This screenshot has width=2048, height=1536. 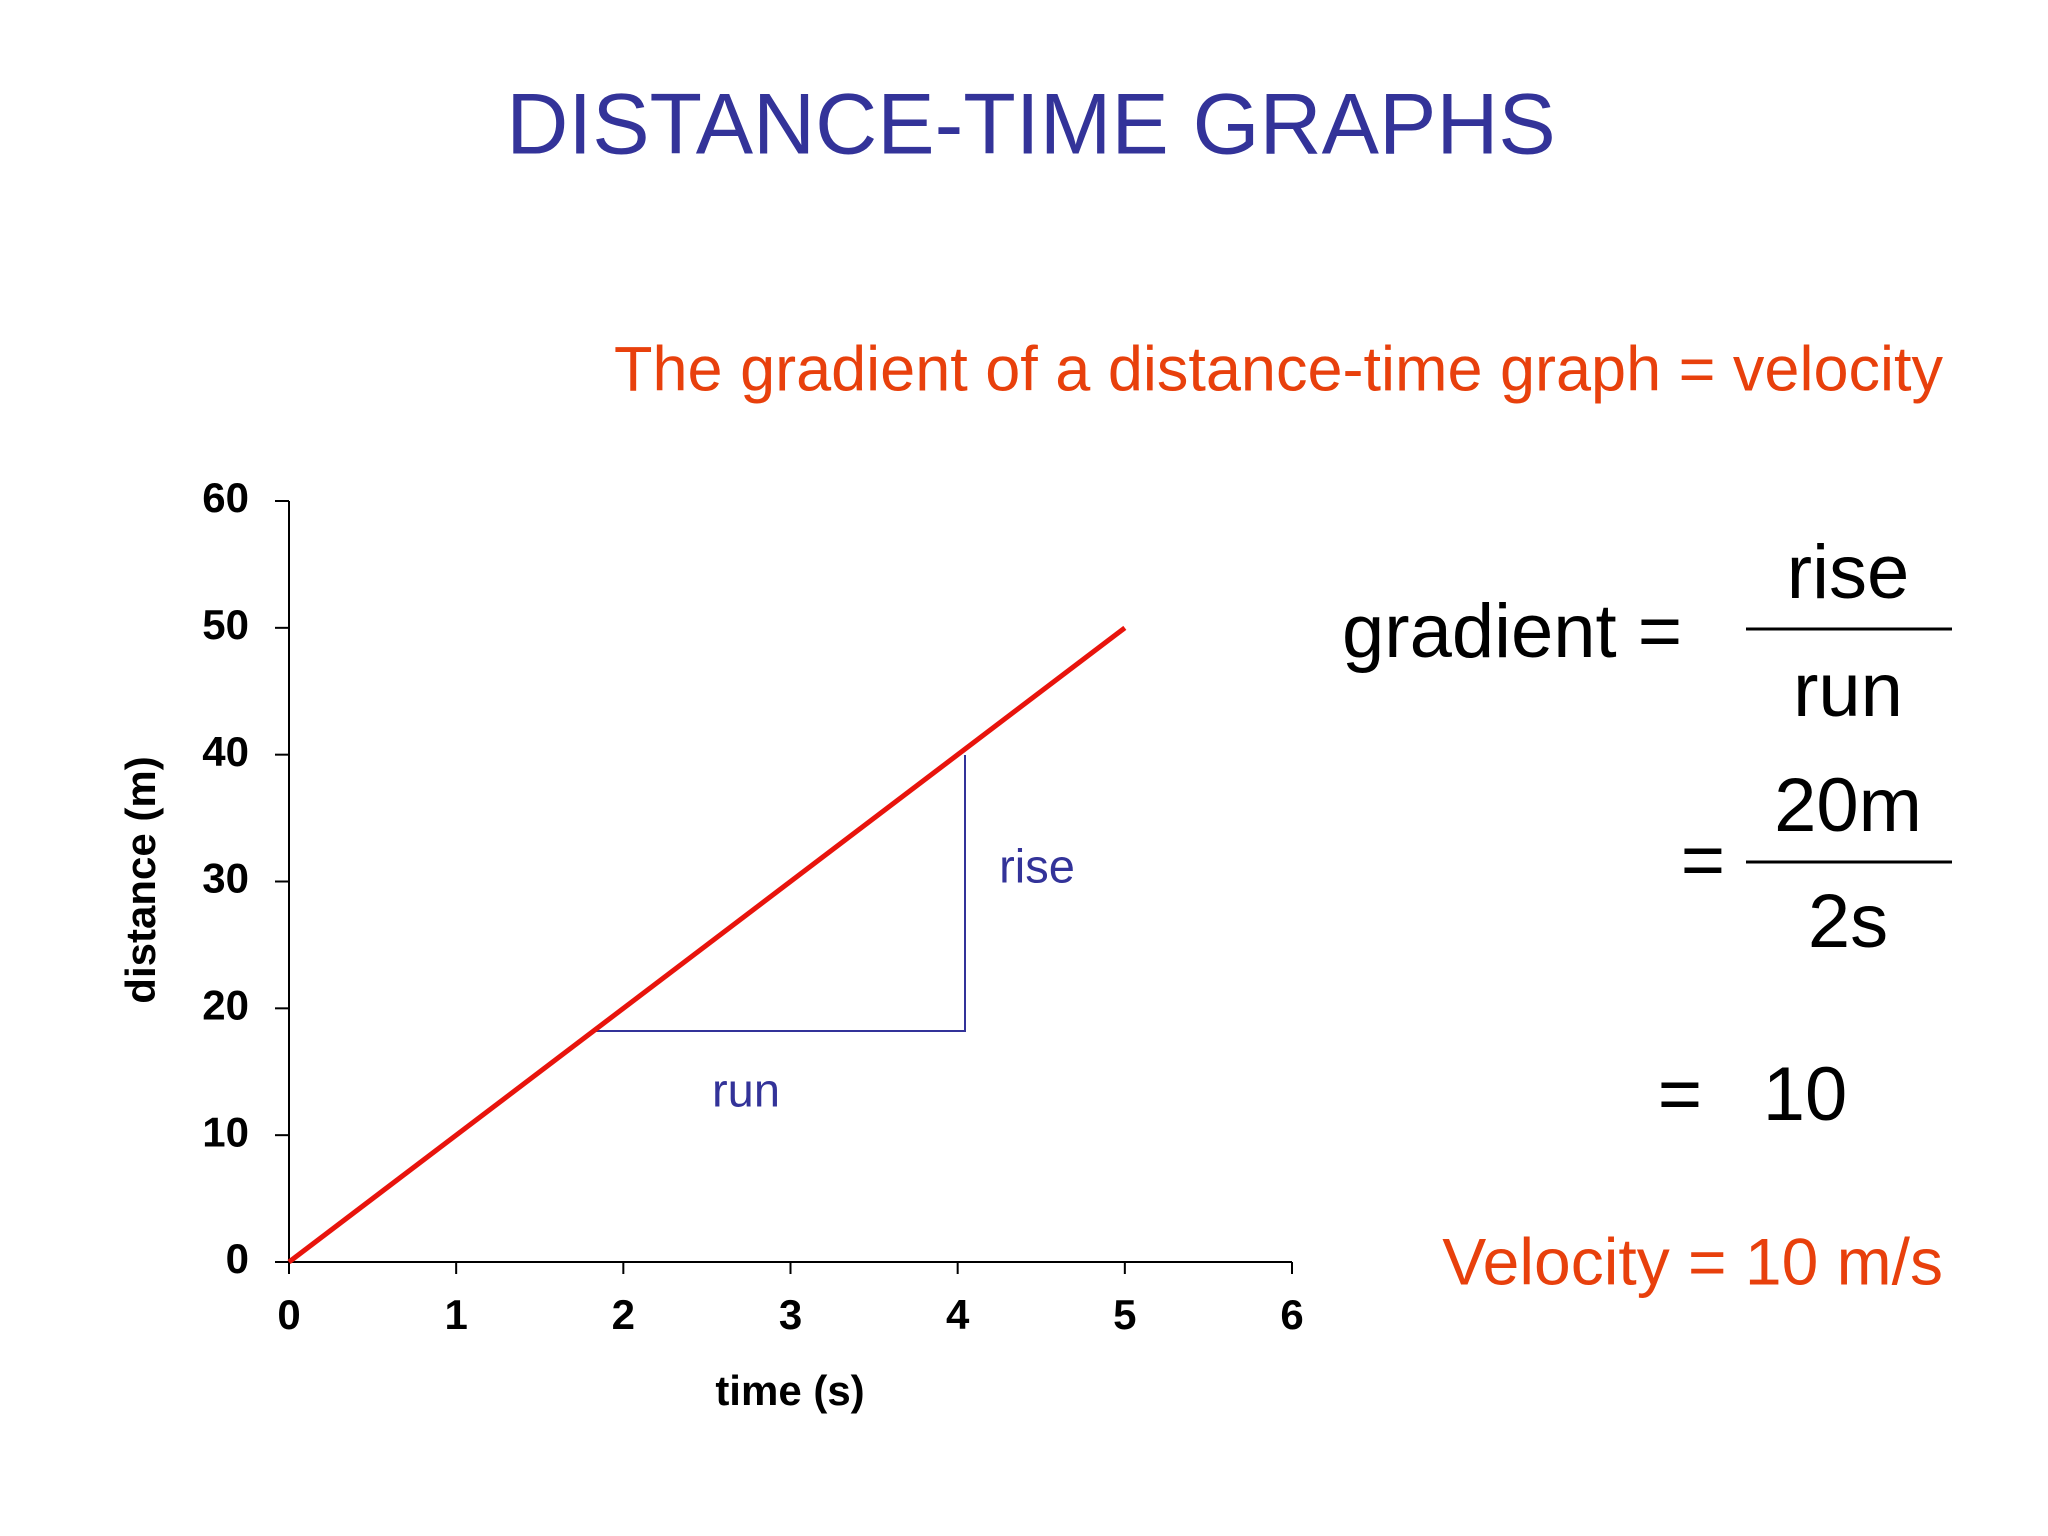 I want to click on denominator: 2s, so click(x=1848, y=921).